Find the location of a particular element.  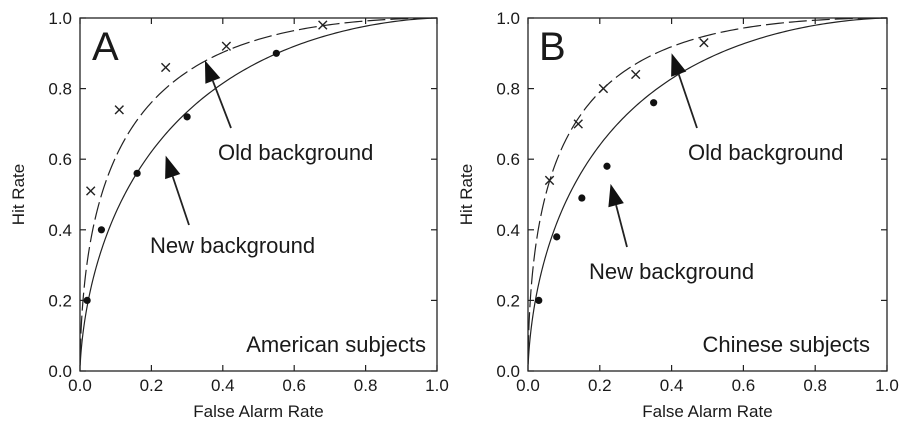

panel-letter: B is located at coordinates (552, 47).